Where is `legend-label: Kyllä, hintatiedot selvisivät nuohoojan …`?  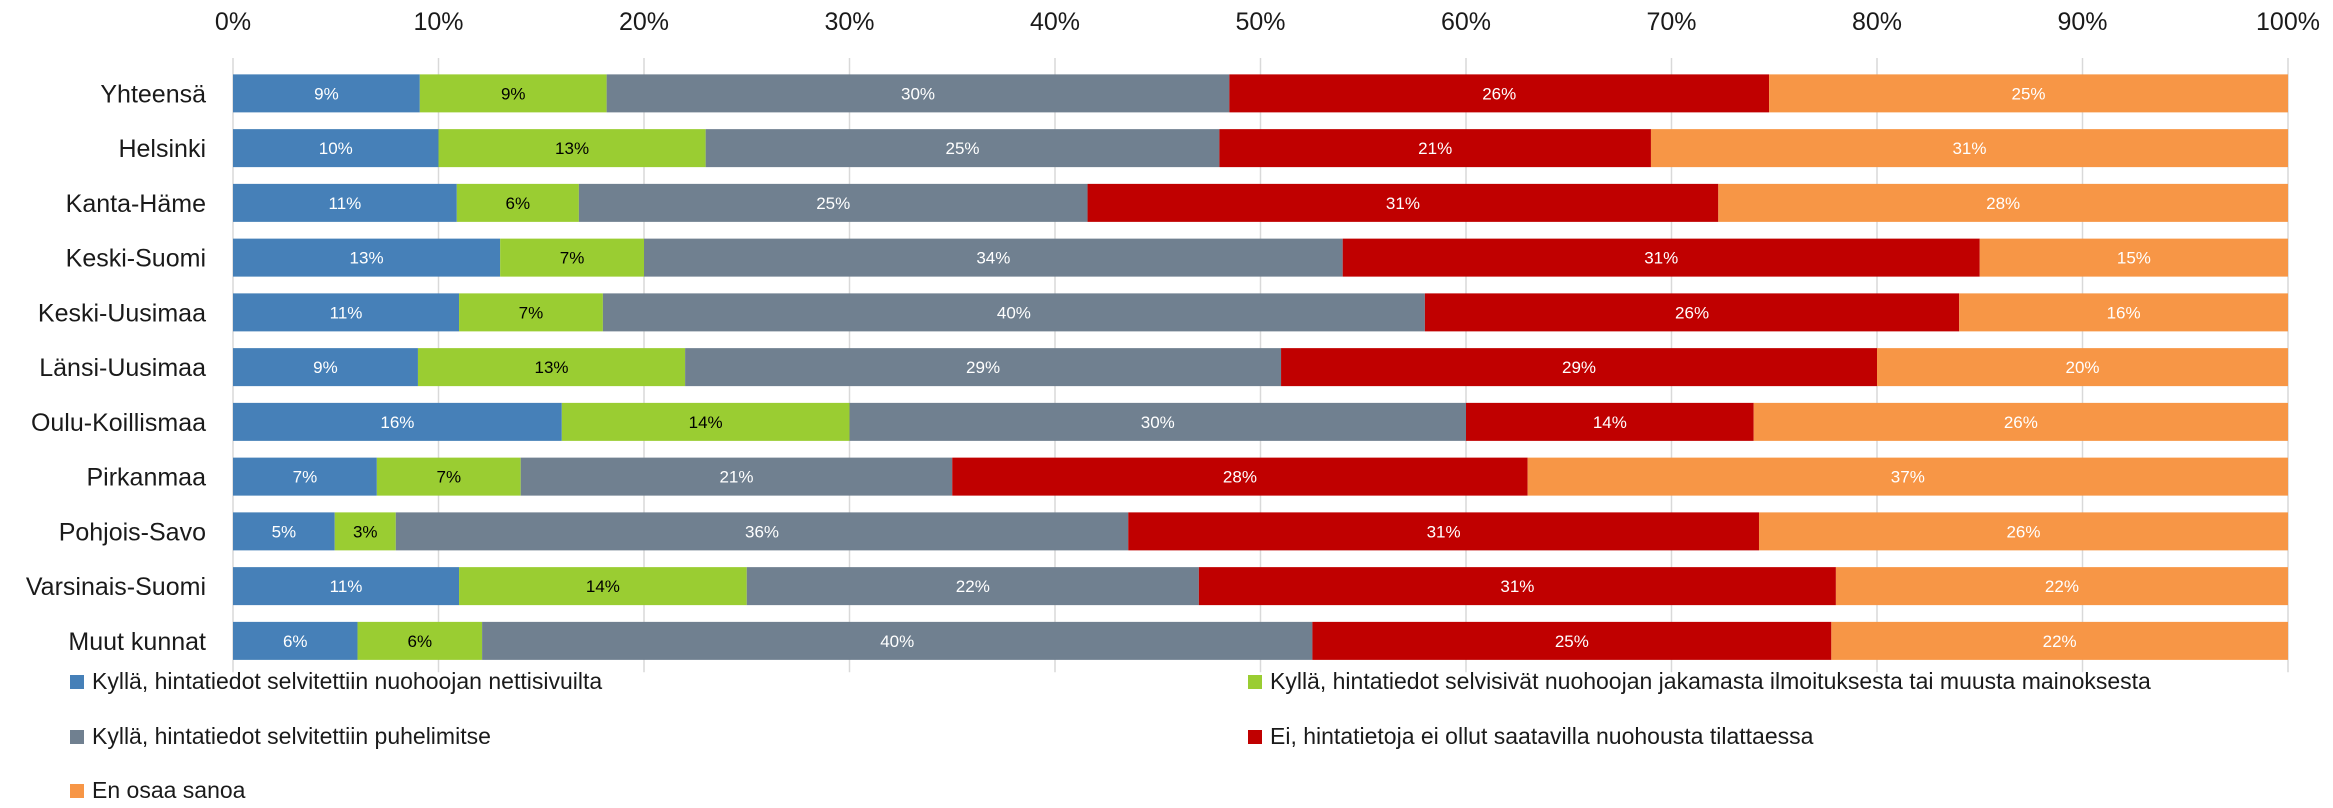 legend-label: Kyllä, hintatiedot selvisivät nuohoojan … is located at coordinates (1710, 681).